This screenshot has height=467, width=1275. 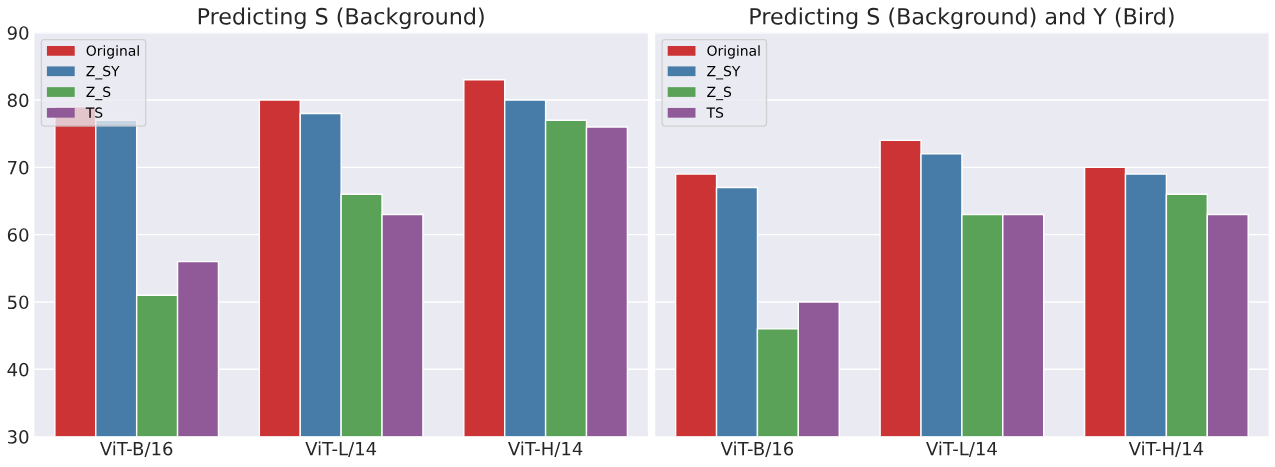 What do you see at coordinates (18, 100) in the screenshot?
I see `y-tick-label: 80` at bounding box center [18, 100].